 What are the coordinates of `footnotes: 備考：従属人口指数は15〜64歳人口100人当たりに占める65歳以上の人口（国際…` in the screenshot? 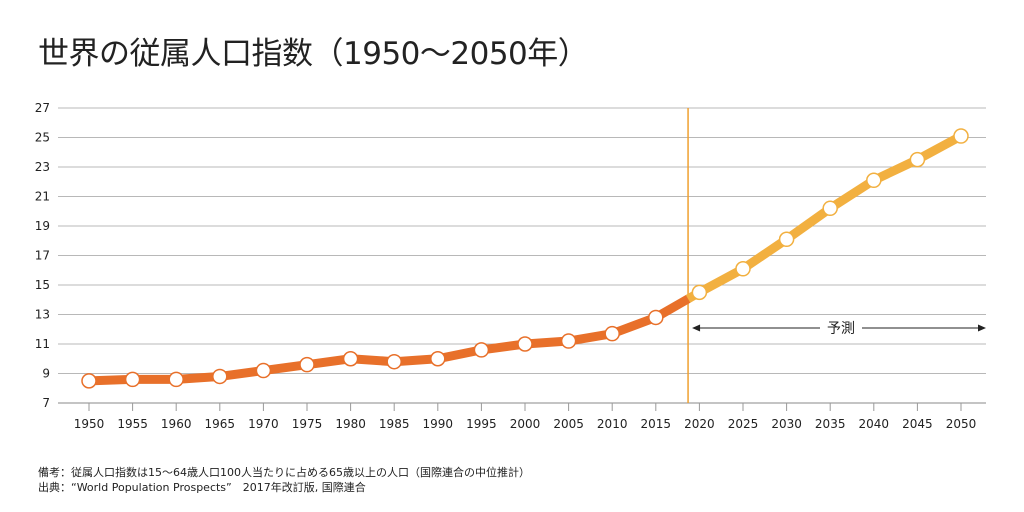 It's located at (284, 480).